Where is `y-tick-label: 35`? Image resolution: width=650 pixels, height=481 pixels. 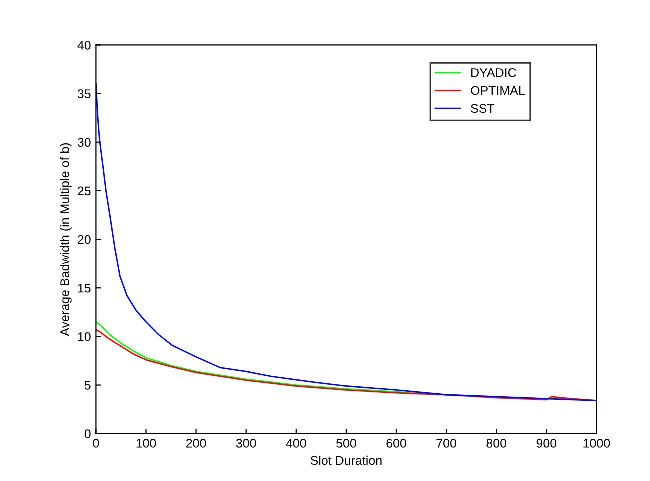
y-tick-label: 35 is located at coordinates (84, 94).